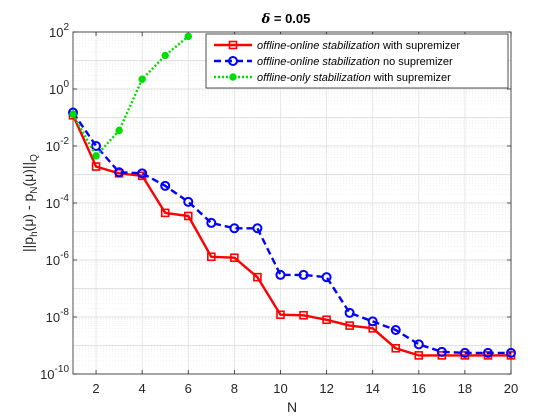 Image resolution: width=560 pixels, height=420 pixels. Describe the element at coordinates (266, 19) in the screenshot. I see `chart-title-symbol: δ` at that location.